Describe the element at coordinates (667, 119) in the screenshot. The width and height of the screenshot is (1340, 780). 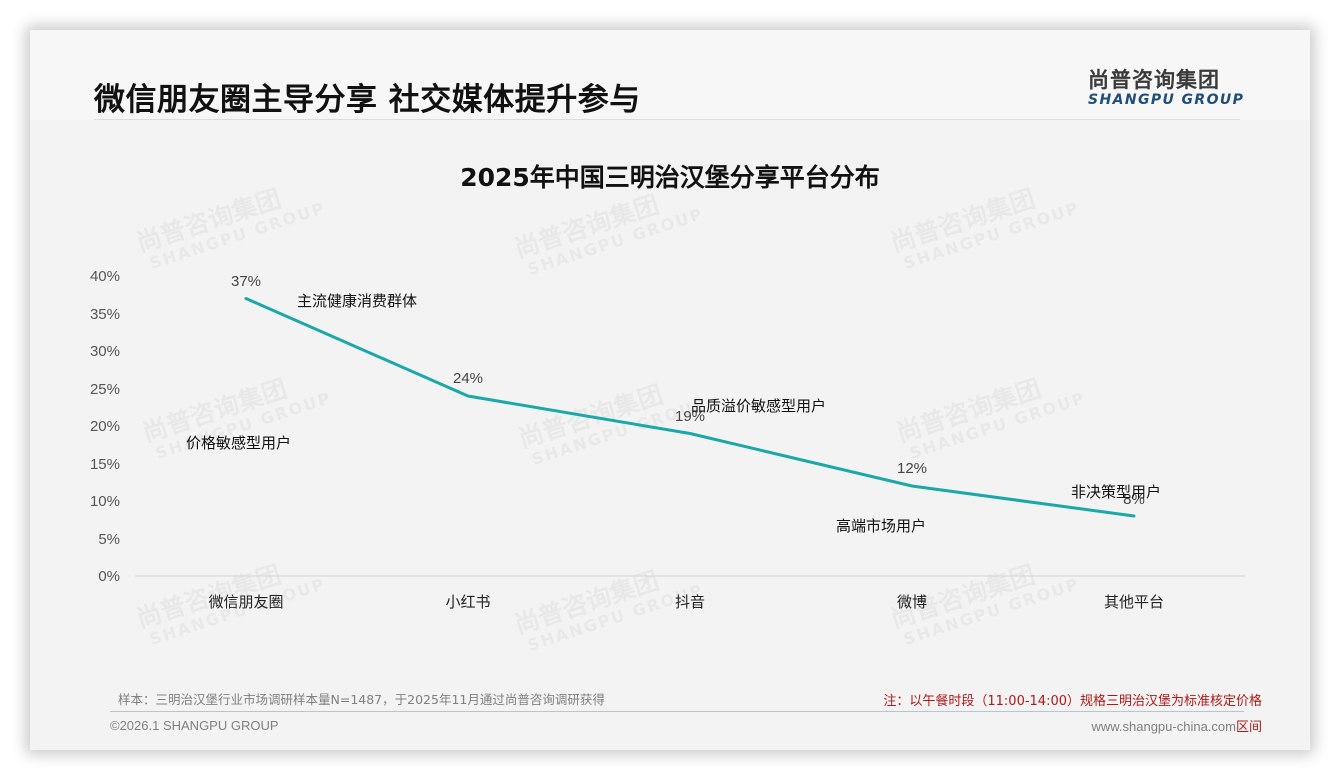
I see `header-divider` at that location.